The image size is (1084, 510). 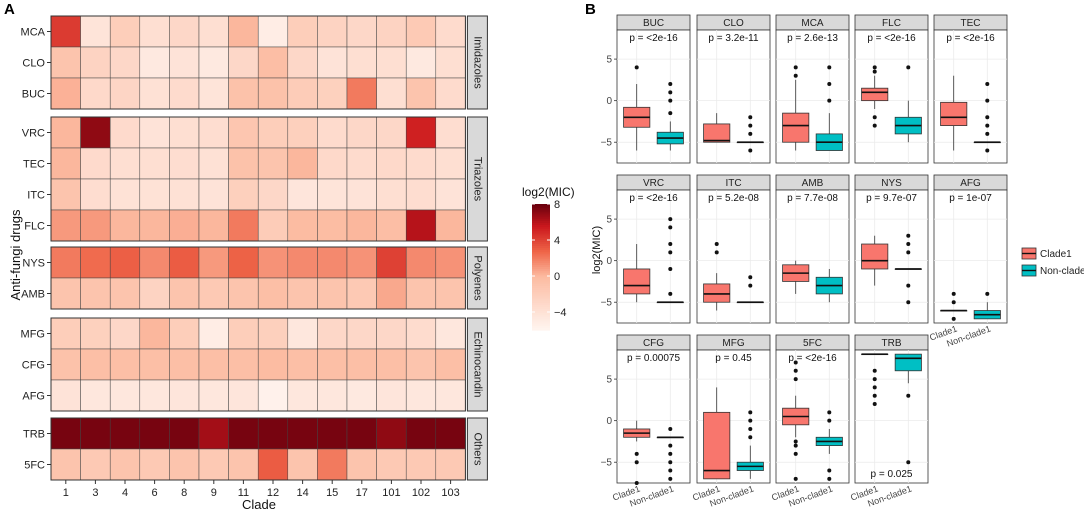 What do you see at coordinates (477, 364) in the screenshot?
I see `group-strip-label: Echinocandin` at bounding box center [477, 364].